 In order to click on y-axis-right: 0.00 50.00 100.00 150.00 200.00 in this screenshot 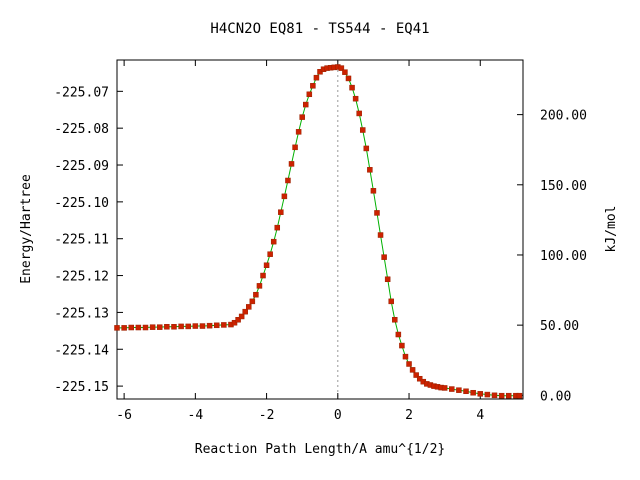, I will do `click(552, 256)`.